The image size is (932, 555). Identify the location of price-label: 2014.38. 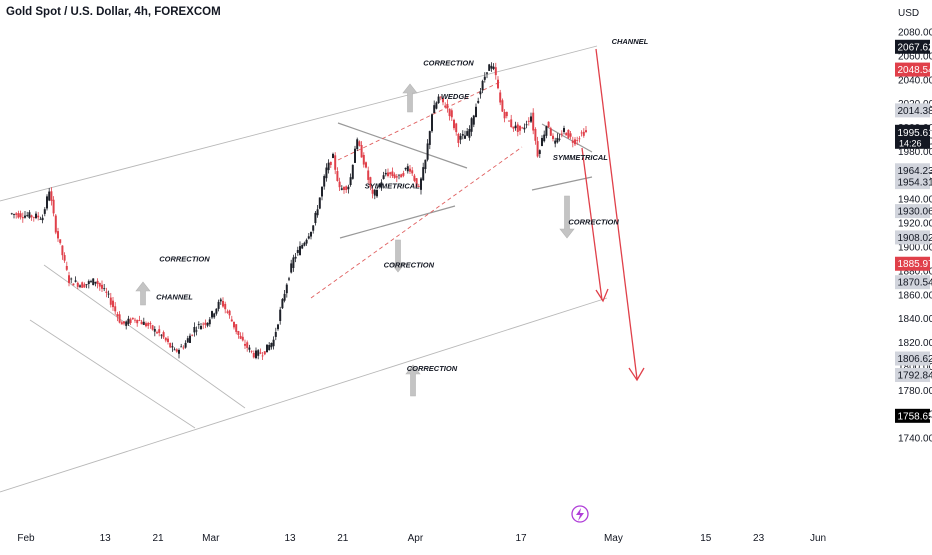
(915, 111).